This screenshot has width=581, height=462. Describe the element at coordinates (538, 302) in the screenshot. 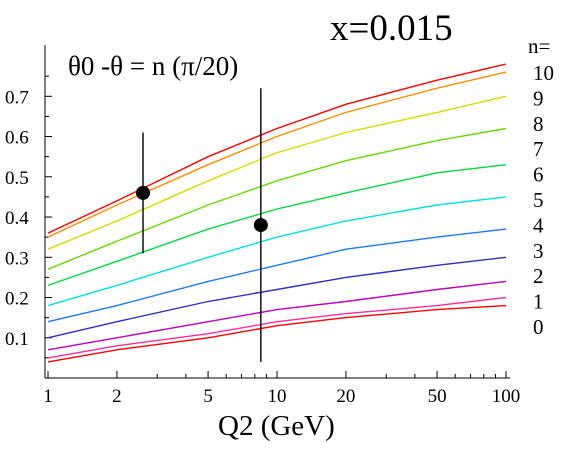

I see `legend-label: 1` at that location.